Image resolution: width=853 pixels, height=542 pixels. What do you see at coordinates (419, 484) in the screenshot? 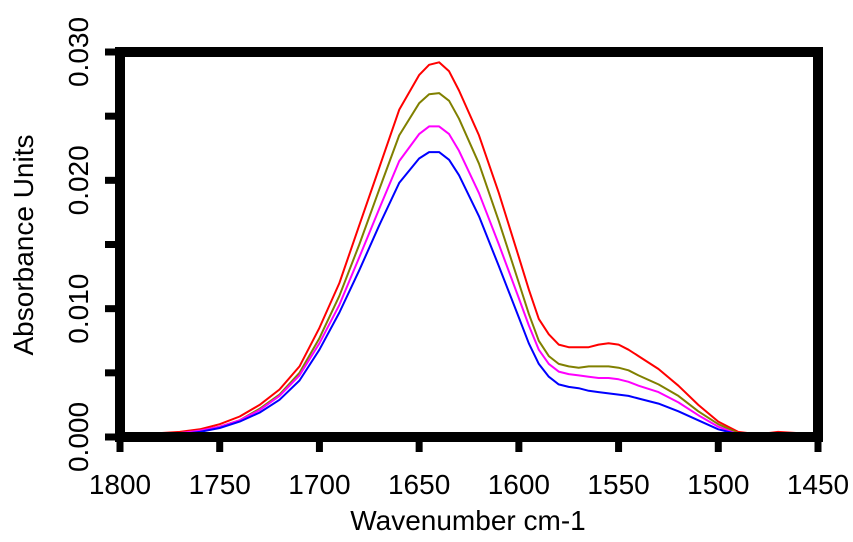
I see `x-tick-label: 1650` at bounding box center [419, 484].